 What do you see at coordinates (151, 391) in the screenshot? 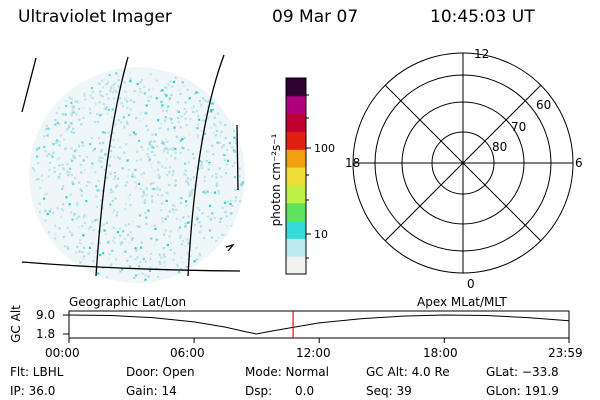
I see `status-gain: Gain: 14` at bounding box center [151, 391].